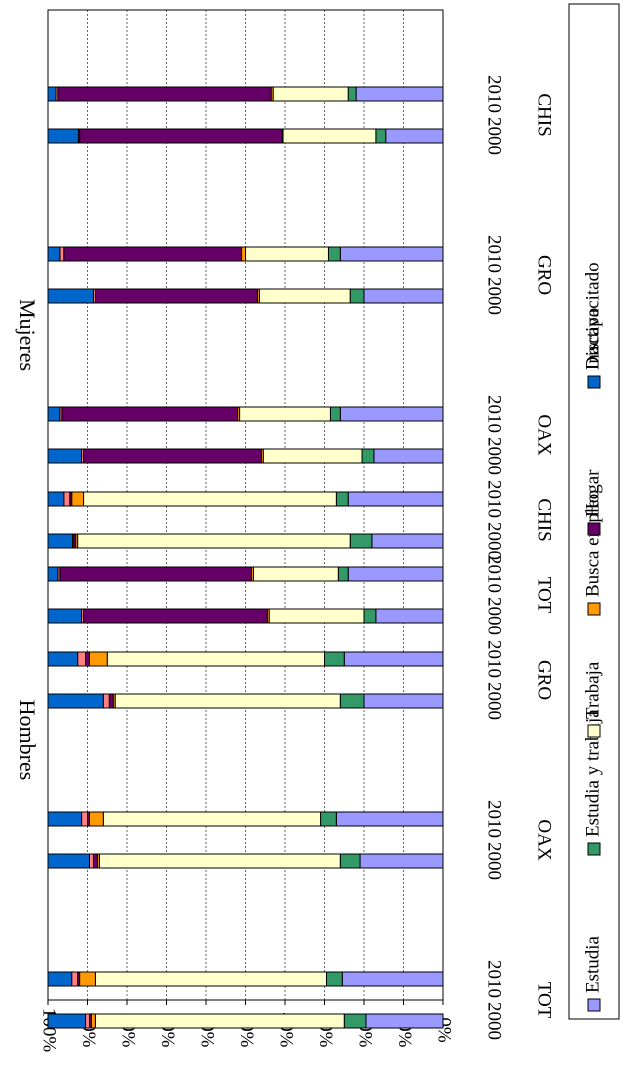  What do you see at coordinates (592, 964) in the screenshot?
I see `legend-label: Estudia` at bounding box center [592, 964].